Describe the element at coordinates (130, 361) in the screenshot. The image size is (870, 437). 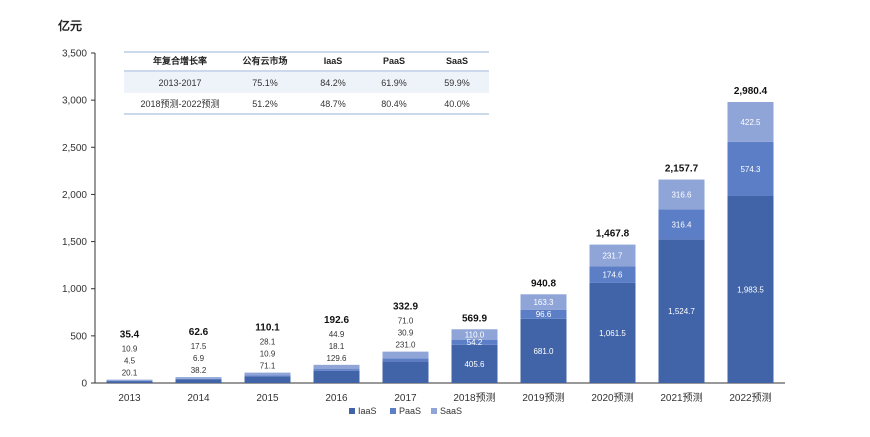
I see `segment-label: 4.5` at that location.